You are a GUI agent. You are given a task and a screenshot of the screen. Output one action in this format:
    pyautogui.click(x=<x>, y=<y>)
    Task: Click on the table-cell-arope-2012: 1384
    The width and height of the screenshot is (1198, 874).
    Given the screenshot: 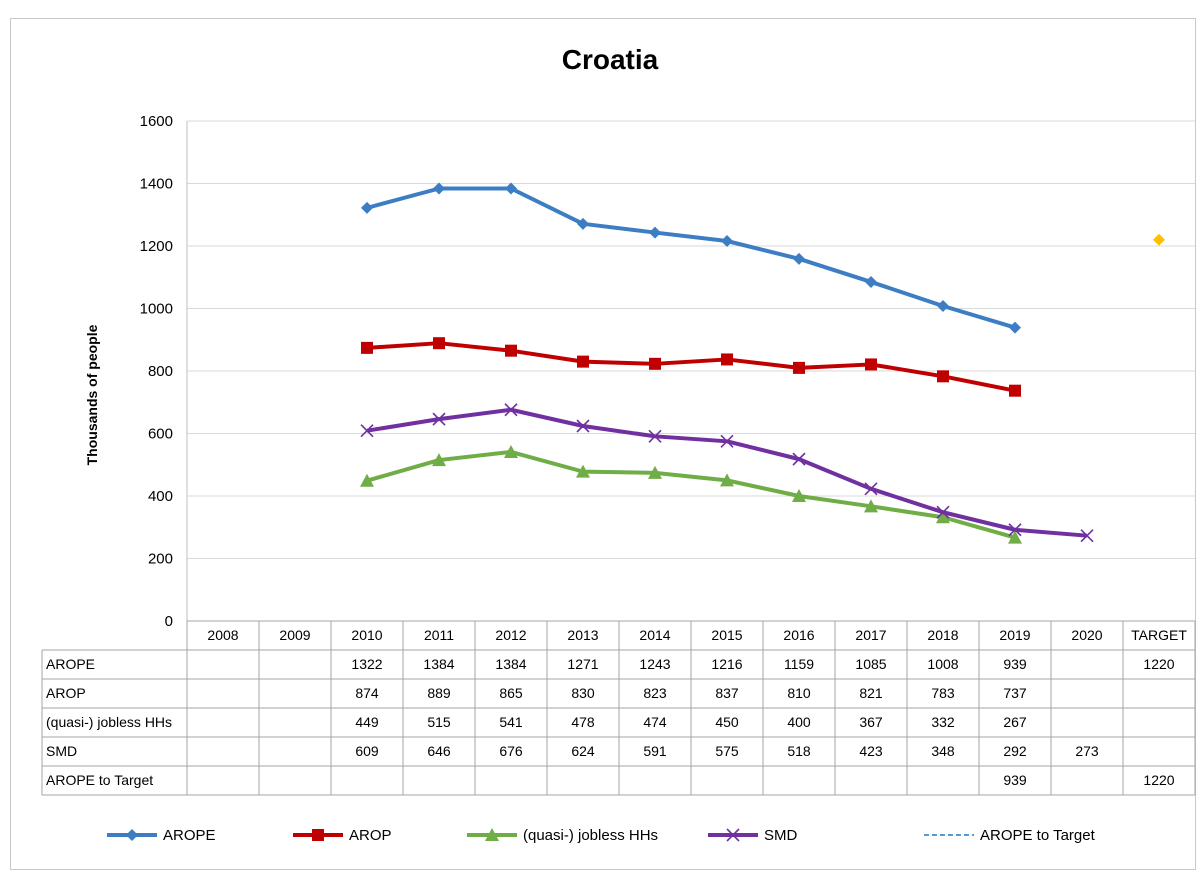 What is the action you would take?
    pyautogui.click(x=510, y=664)
    